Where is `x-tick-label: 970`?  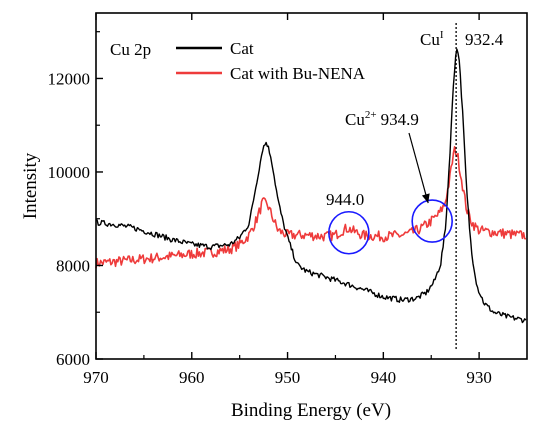
x-tick-label: 970 is located at coordinates (96, 377).